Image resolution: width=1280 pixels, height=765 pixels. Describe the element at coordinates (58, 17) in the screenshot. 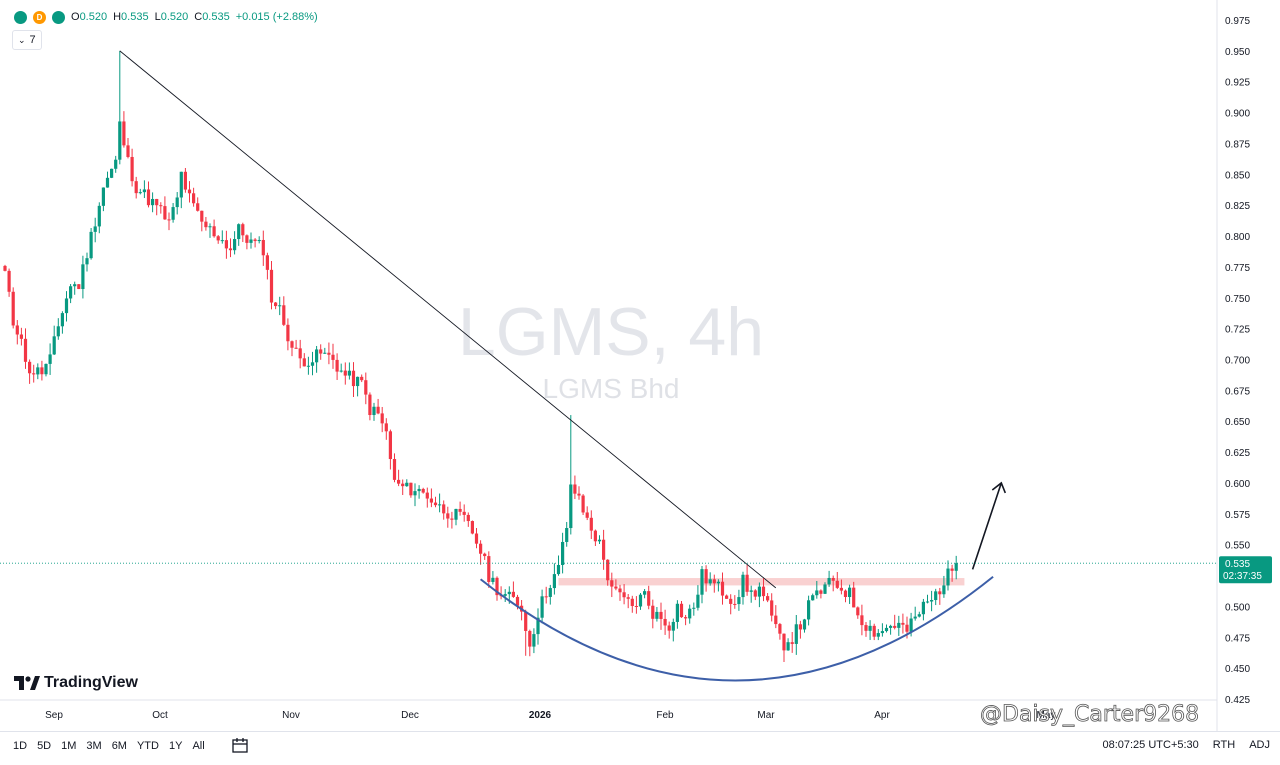

I see `dividends-icon` at that location.